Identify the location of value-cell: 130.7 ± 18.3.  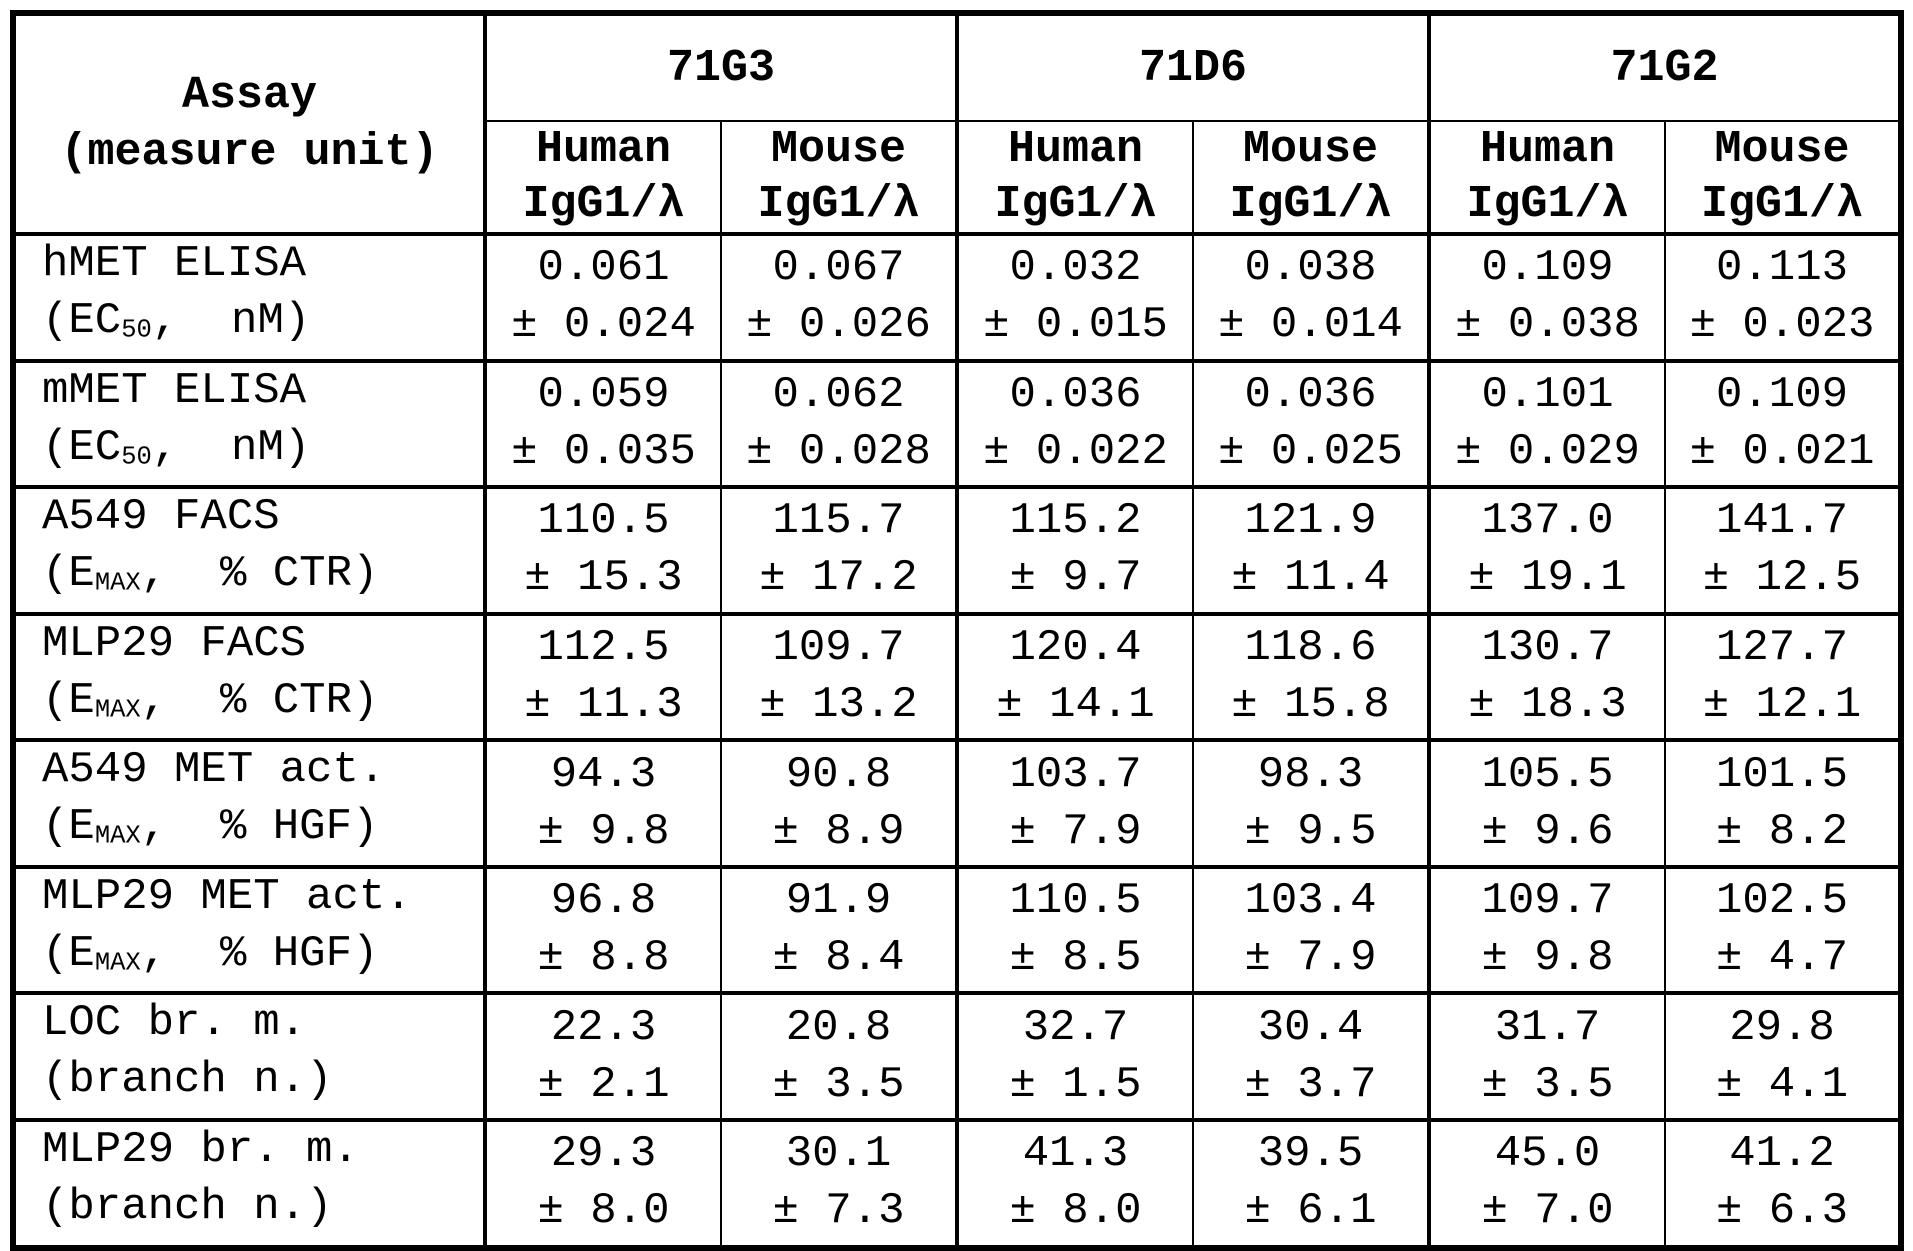
(1546, 677).